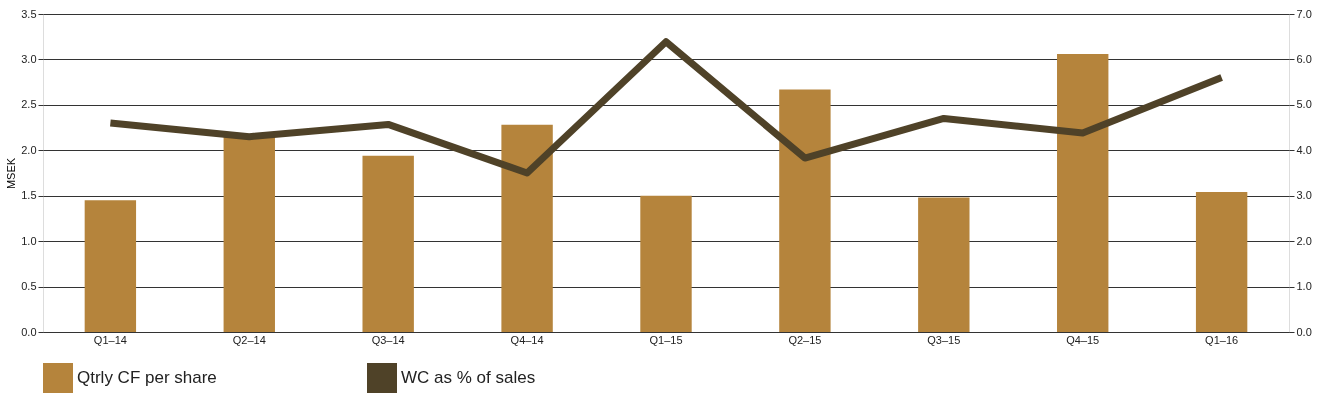 The image size is (1317, 401). Describe the element at coordinates (110, 339) in the screenshot. I see `x-tick-label: Q1–14` at that location.